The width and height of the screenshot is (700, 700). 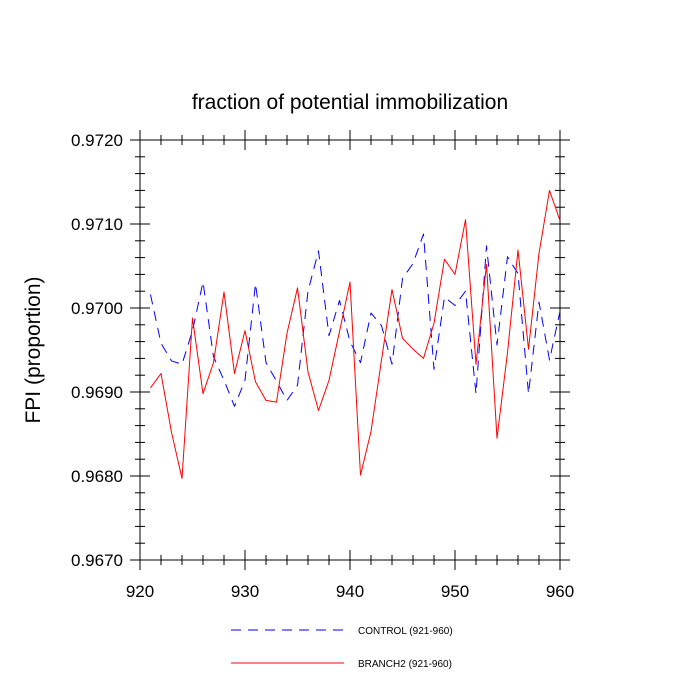 I want to click on x-tick-label: 960, so click(x=560, y=591).